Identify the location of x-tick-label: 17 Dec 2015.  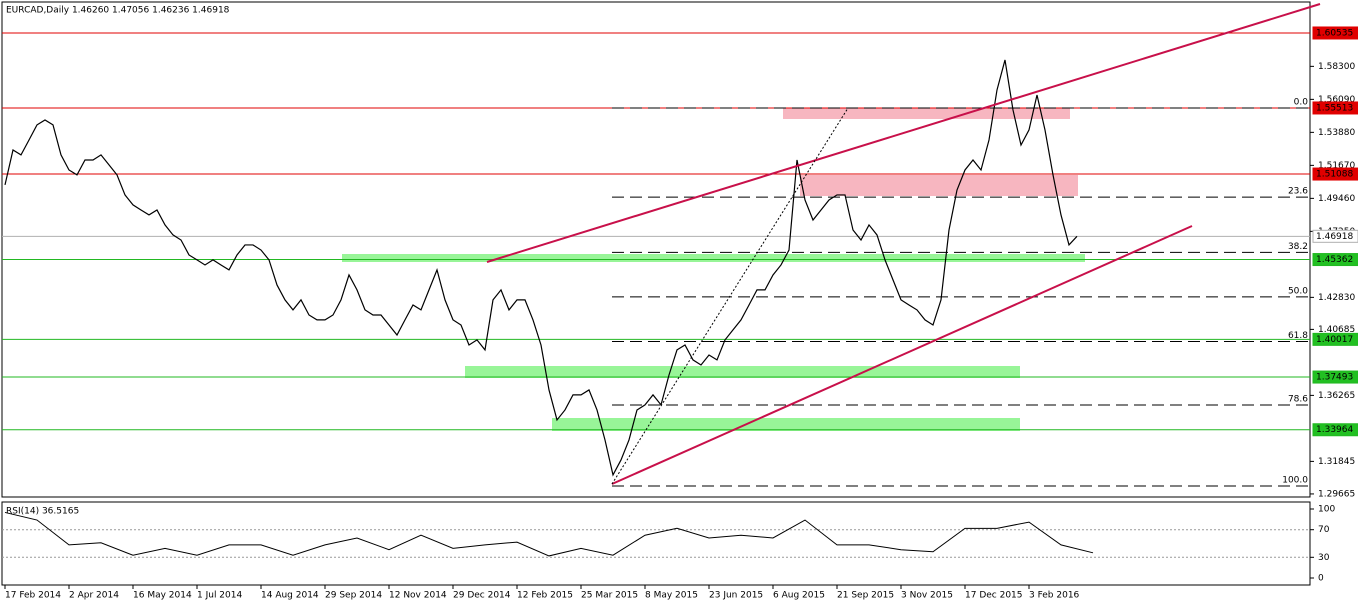
(994, 596).